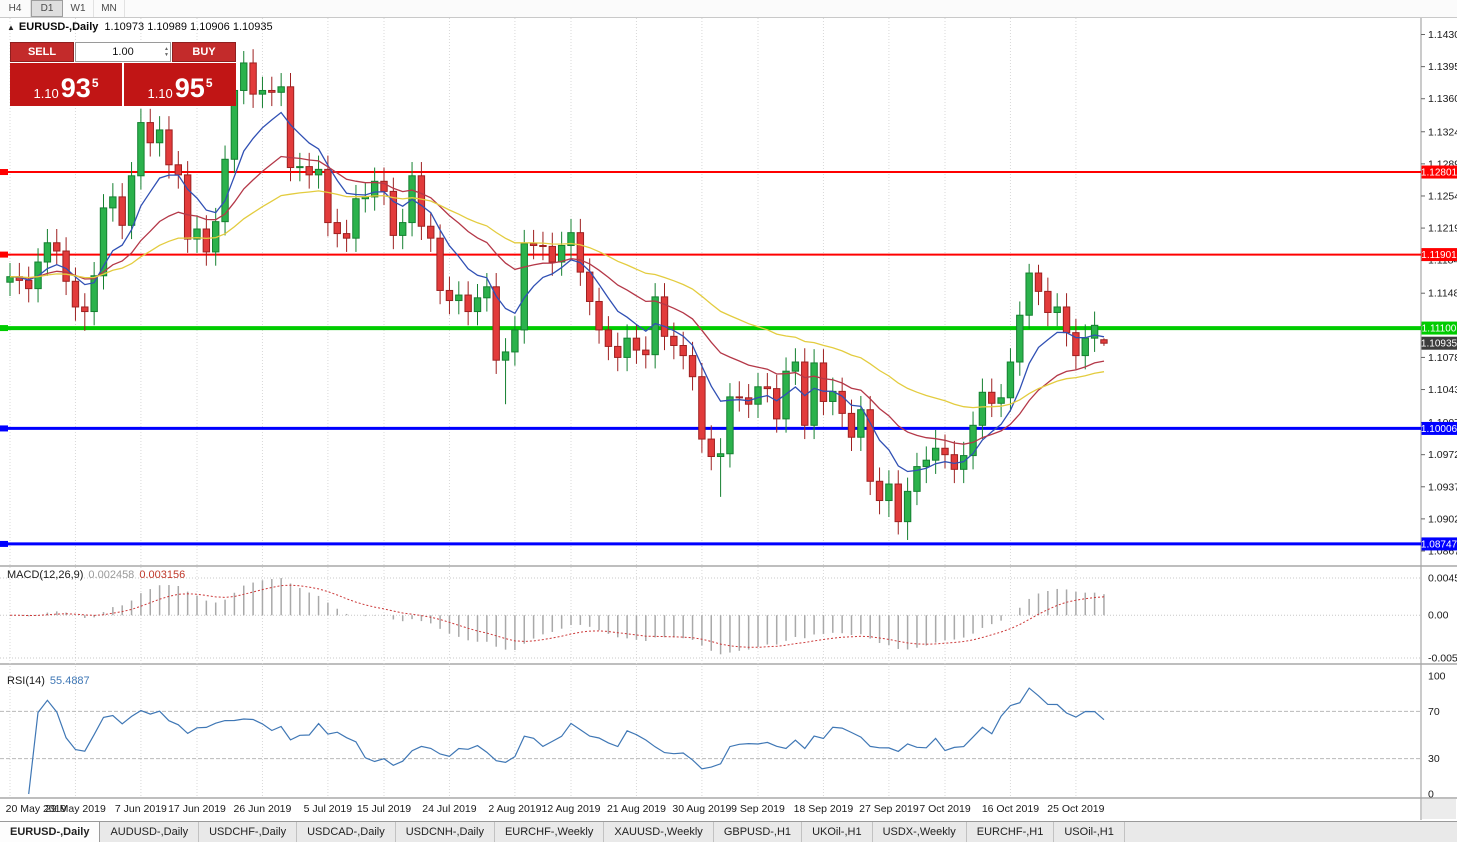 The image size is (1457, 842). What do you see at coordinates (47, 8) in the screenshot?
I see `tf-button-d1: D1` at bounding box center [47, 8].